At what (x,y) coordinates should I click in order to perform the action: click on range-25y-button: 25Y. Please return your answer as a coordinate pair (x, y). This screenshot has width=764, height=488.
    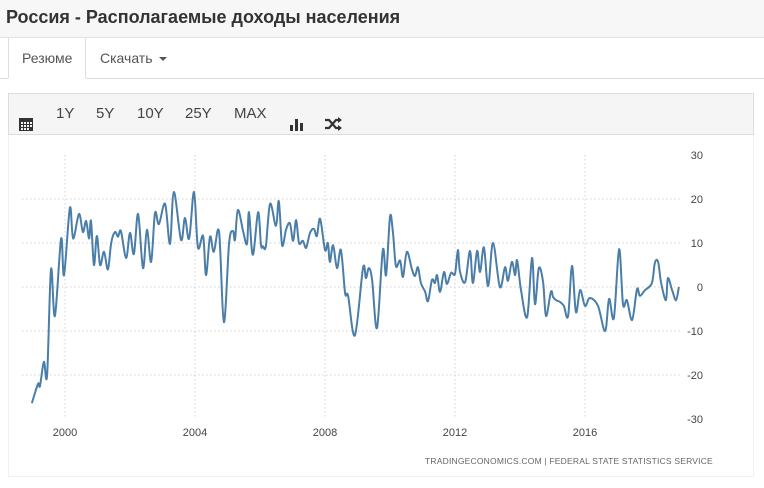
    Looking at the image, I should click on (198, 113).